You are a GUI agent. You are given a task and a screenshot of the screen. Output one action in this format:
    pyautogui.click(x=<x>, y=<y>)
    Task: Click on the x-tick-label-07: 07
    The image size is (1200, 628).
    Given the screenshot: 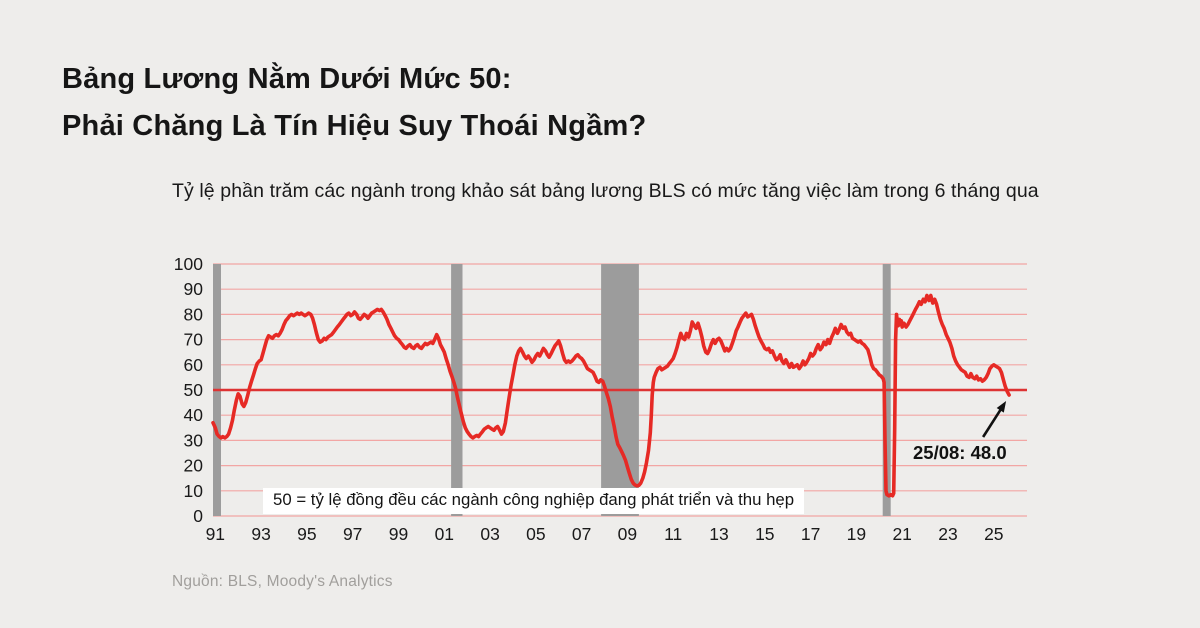 What is the action you would take?
    pyautogui.click(x=581, y=534)
    